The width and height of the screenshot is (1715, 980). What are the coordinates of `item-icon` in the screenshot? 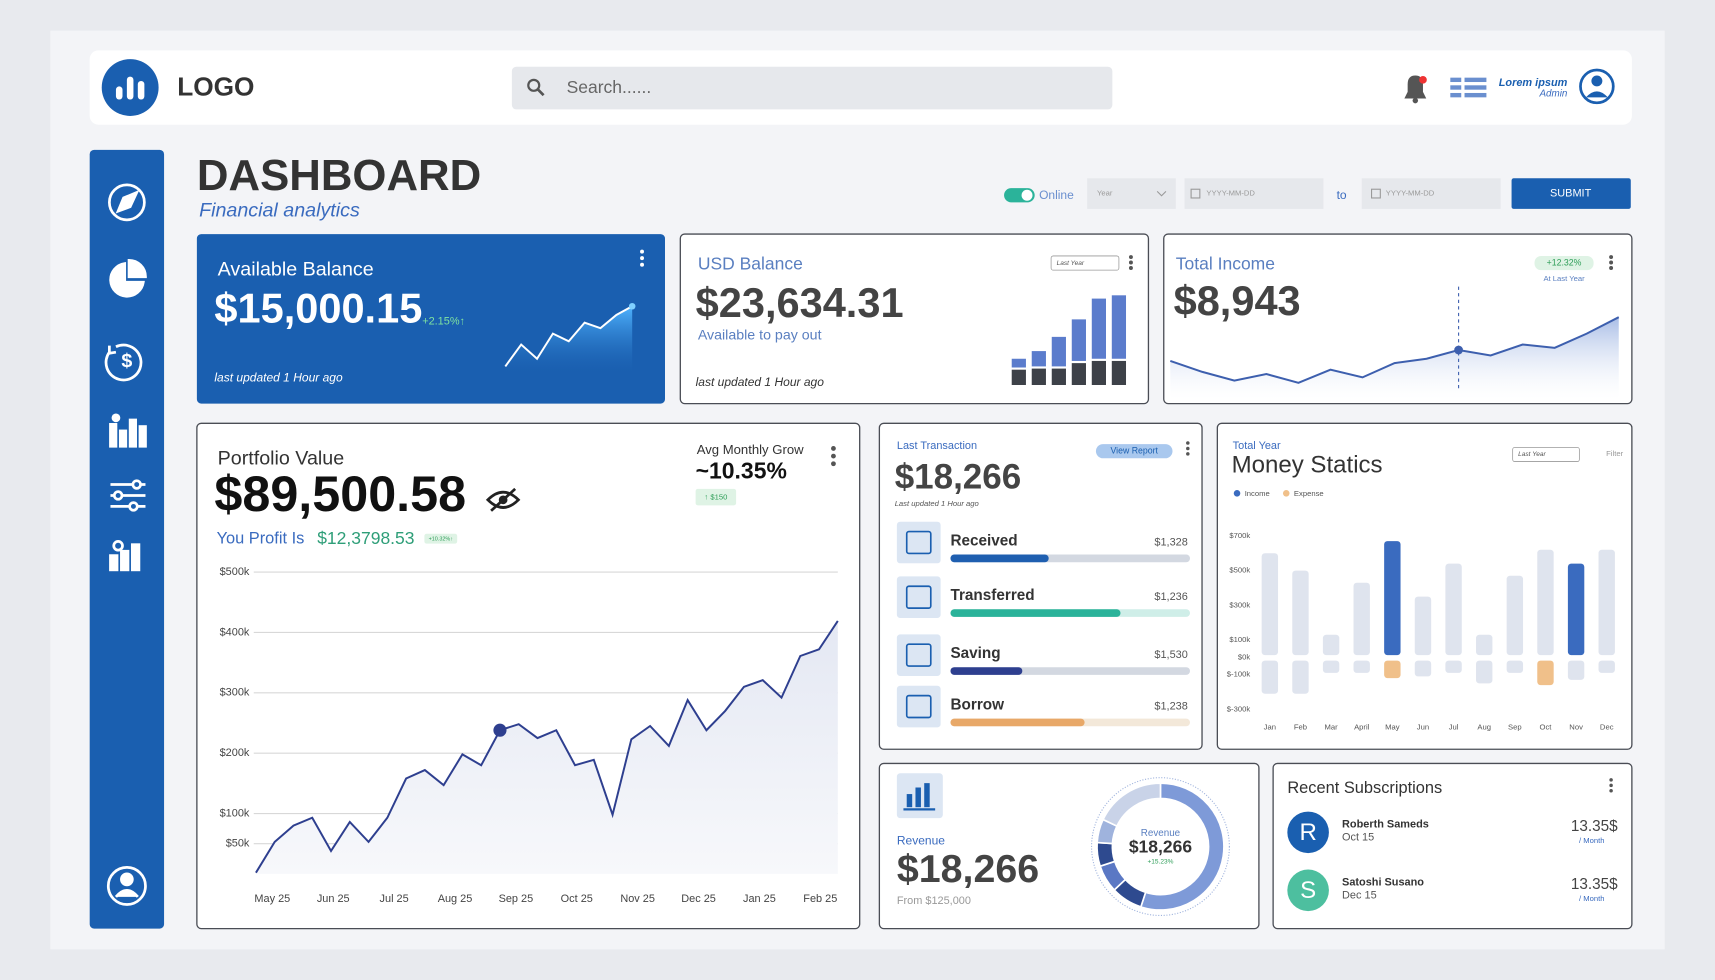 It's located at (918, 597).